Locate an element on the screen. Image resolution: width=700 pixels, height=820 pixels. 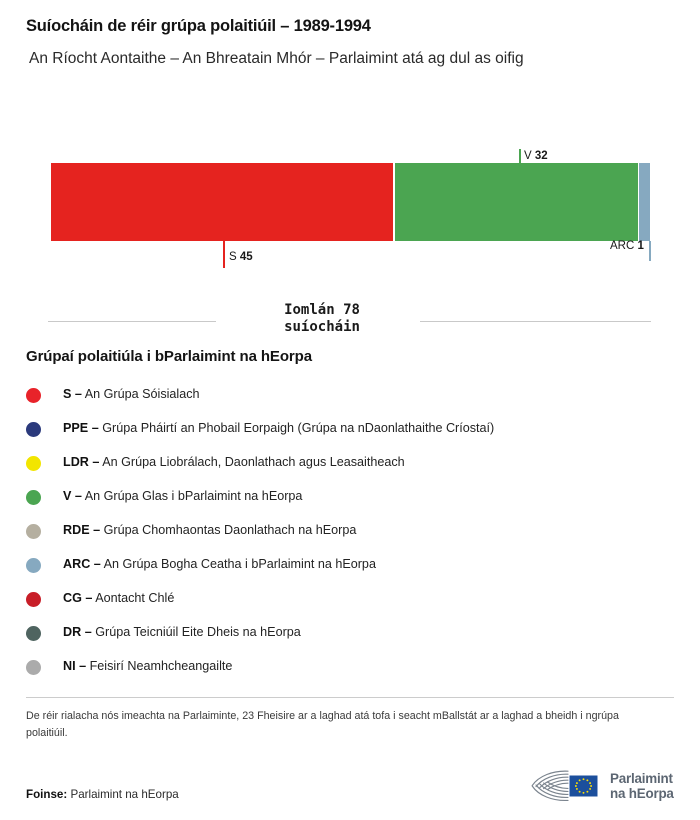
legend-dot-rde is located at coordinates (33, 531).